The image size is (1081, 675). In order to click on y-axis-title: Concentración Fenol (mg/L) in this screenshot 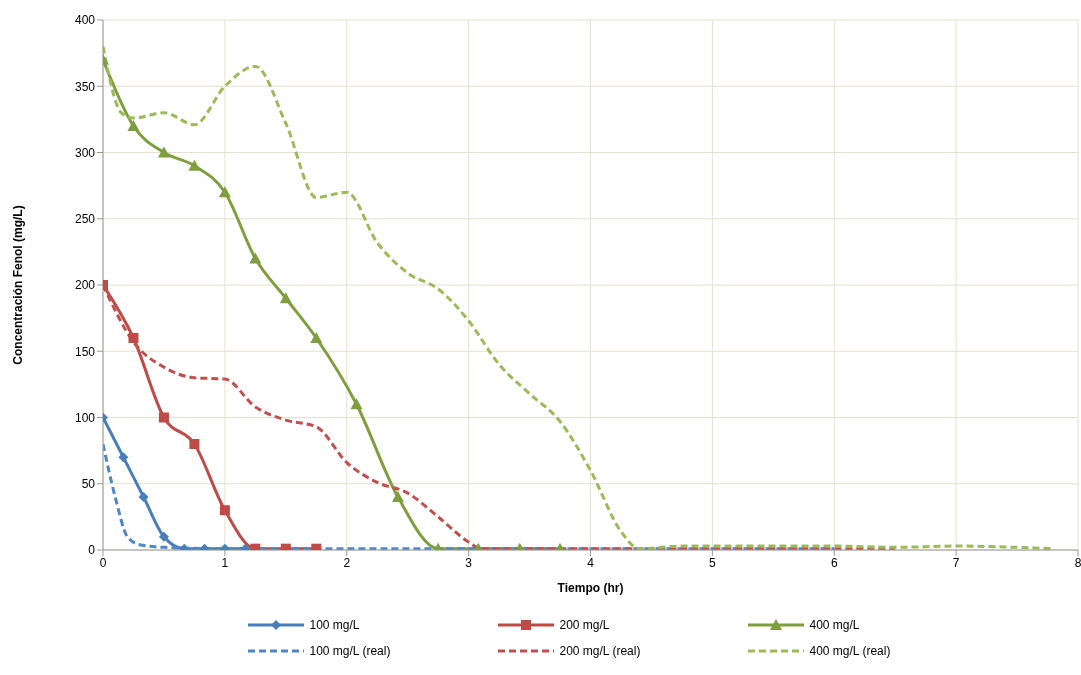, I will do `click(18, 285)`.